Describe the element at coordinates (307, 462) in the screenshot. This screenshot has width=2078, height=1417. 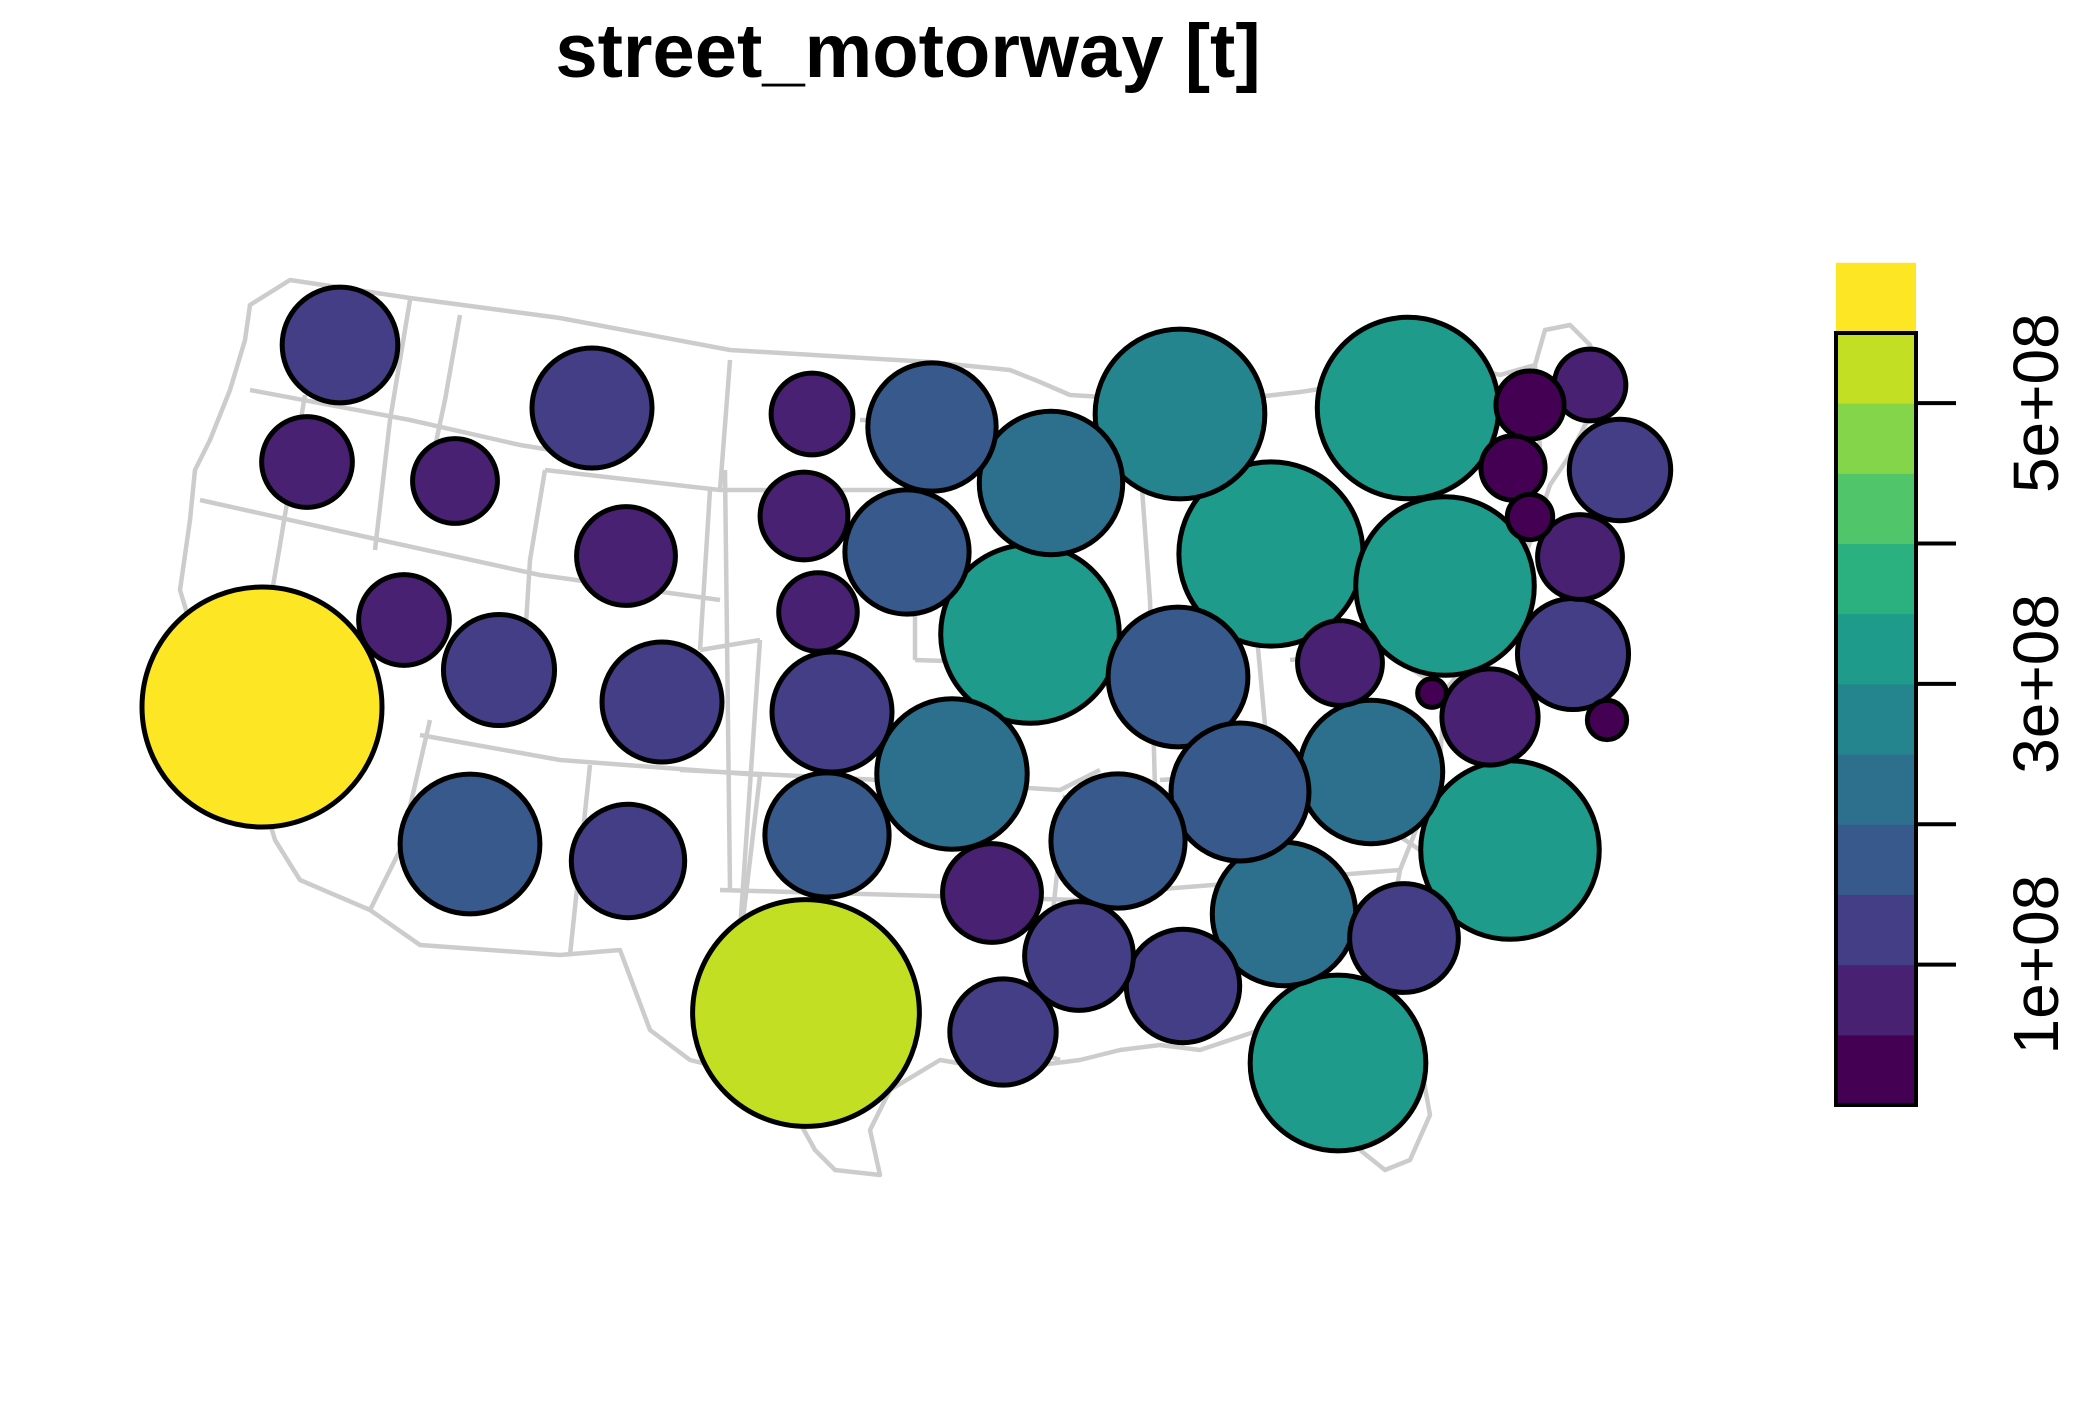
I see `bubble-oregon` at that location.